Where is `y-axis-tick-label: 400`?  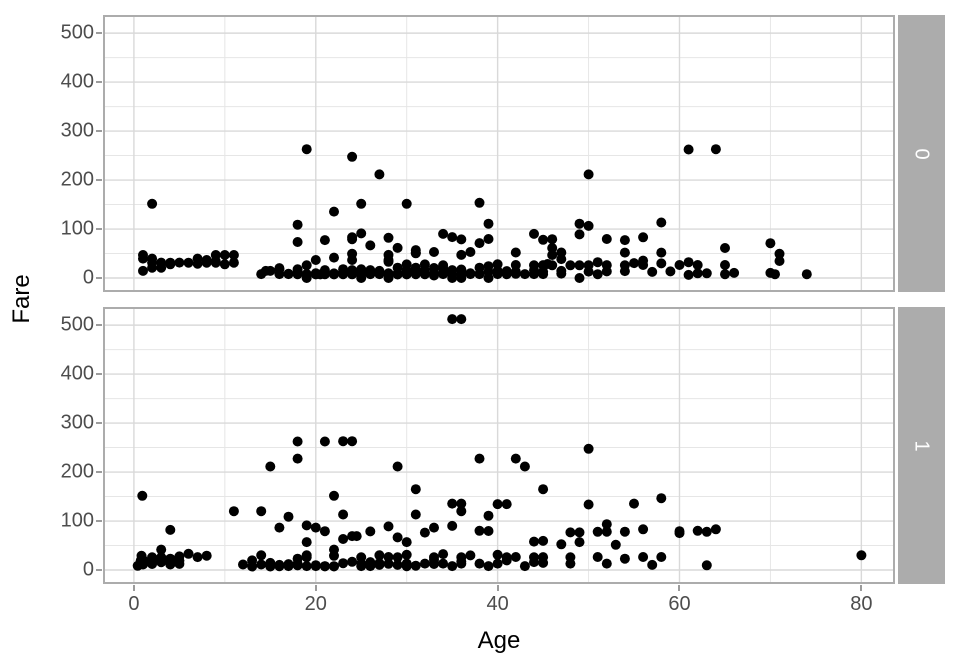
y-axis-tick-label: 400 is located at coordinates (77, 373).